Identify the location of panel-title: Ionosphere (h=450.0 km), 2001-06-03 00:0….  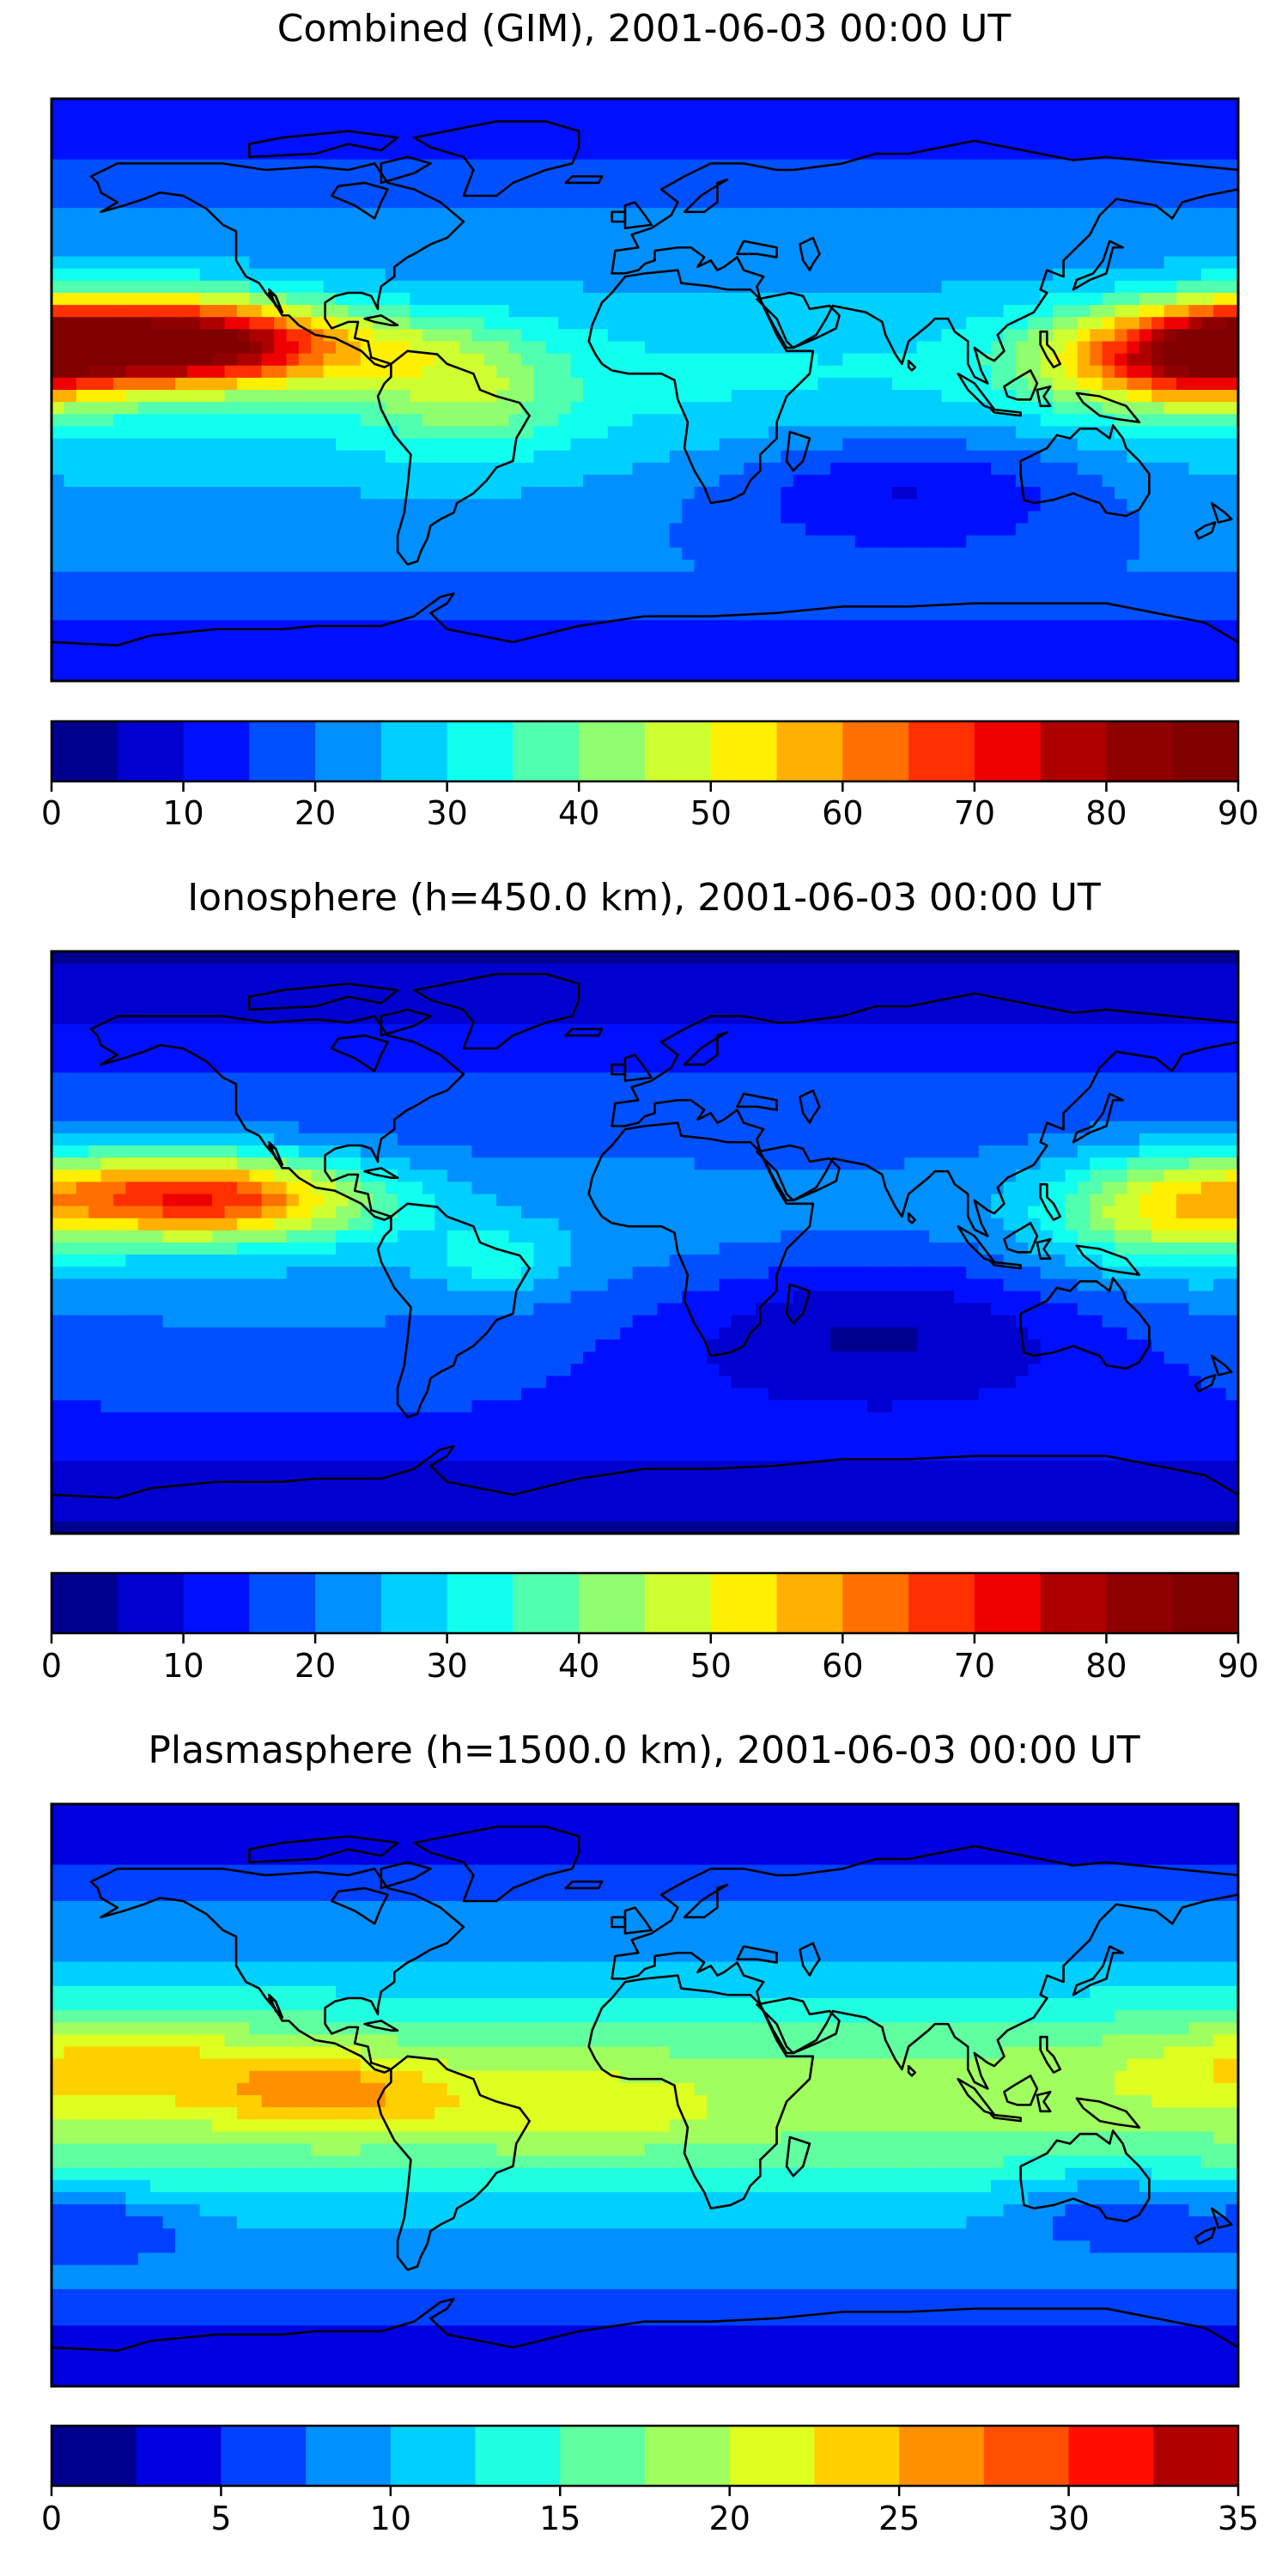
(644, 898).